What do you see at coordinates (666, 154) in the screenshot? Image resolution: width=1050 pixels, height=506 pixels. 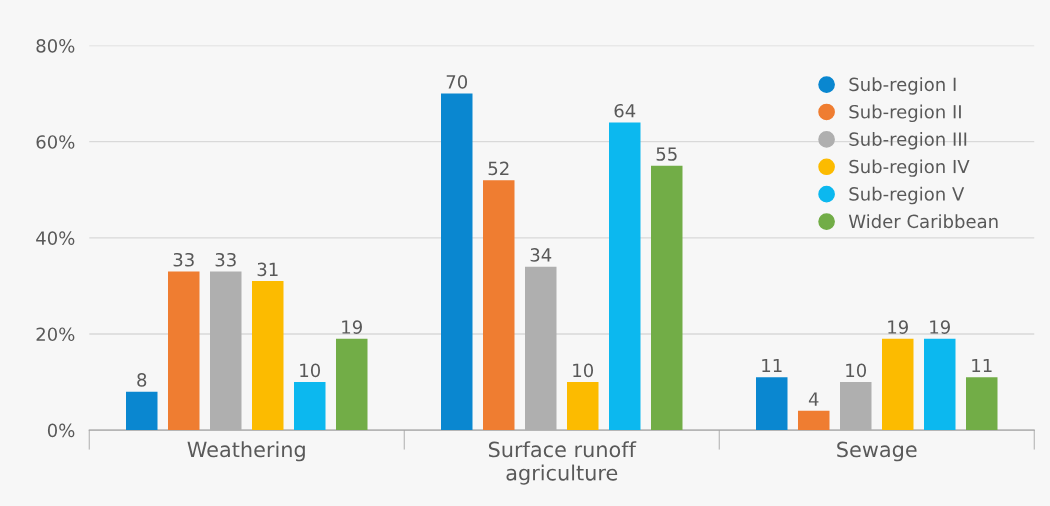 I see `data-label: 55` at bounding box center [666, 154].